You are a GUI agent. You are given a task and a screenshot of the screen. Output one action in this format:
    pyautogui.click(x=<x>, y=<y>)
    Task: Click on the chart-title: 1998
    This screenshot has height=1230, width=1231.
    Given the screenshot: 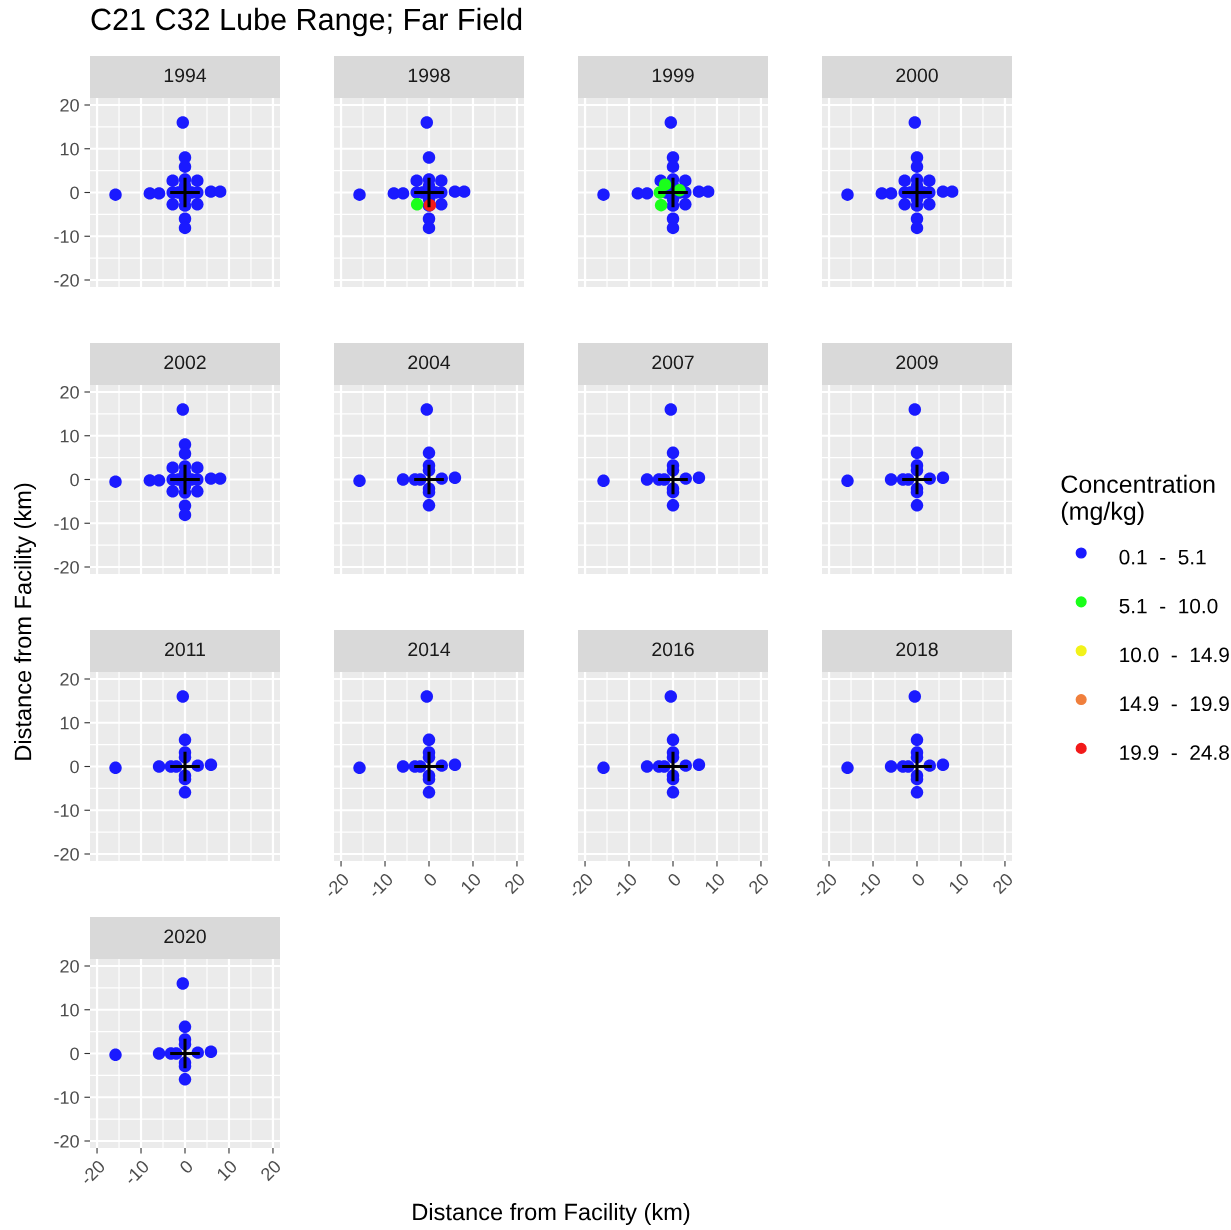 What is the action you would take?
    pyautogui.click(x=429, y=75)
    